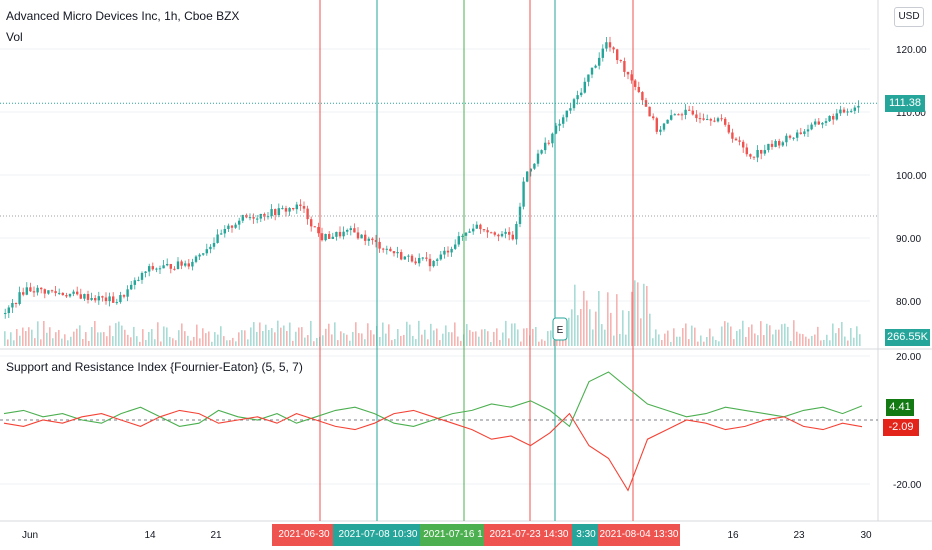 This screenshot has width=932, height=550. I want to click on price-tick-label-1: 90.00, so click(908, 239).